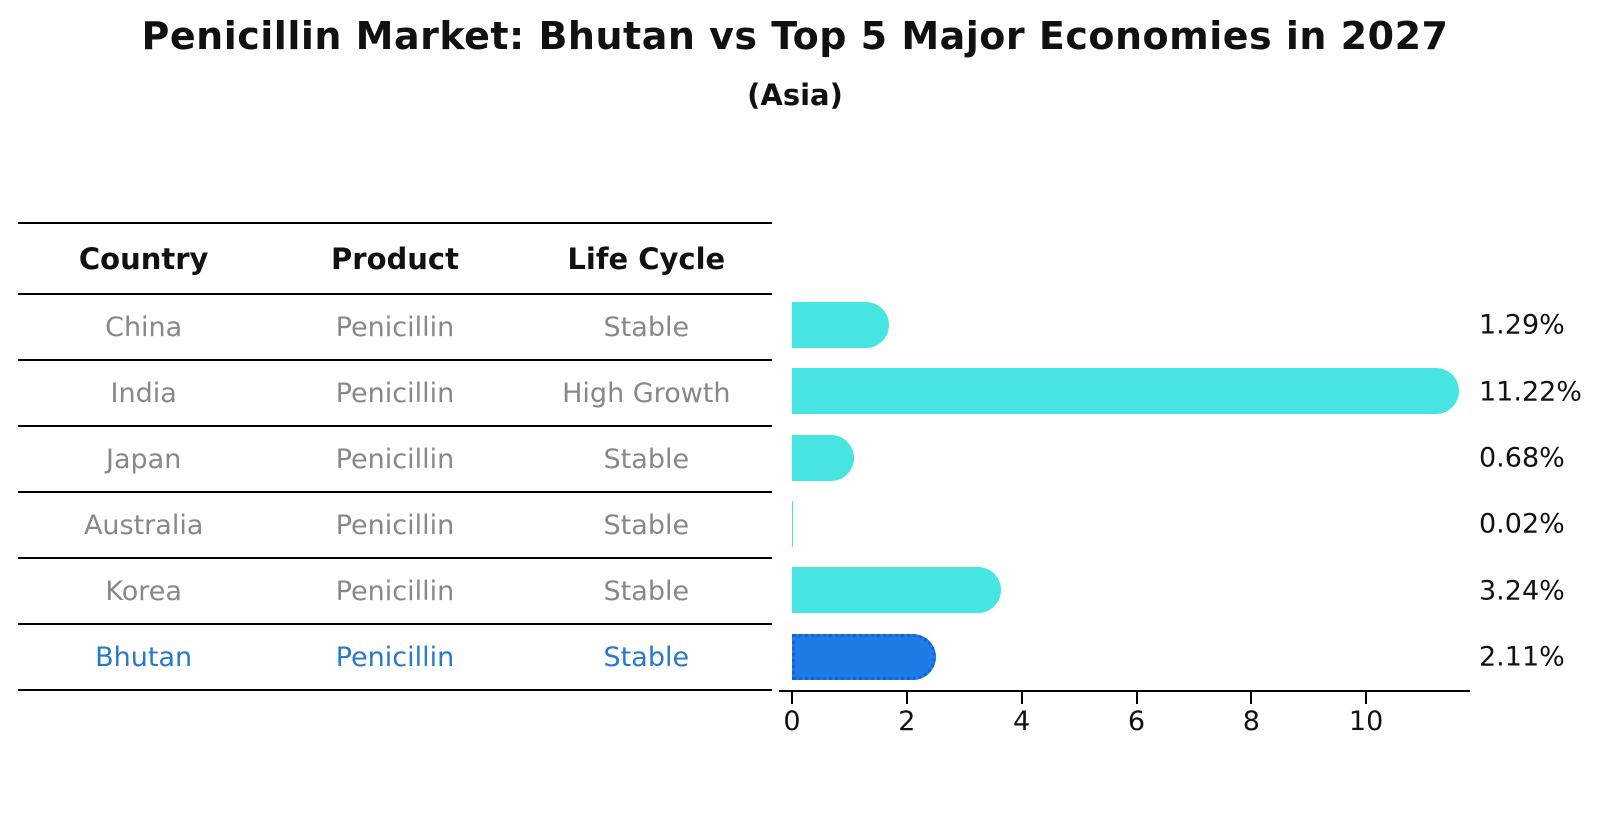 The width and height of the screenshot is (1604, 823). I want to click on table-header-product: Product, so click(395, 258).